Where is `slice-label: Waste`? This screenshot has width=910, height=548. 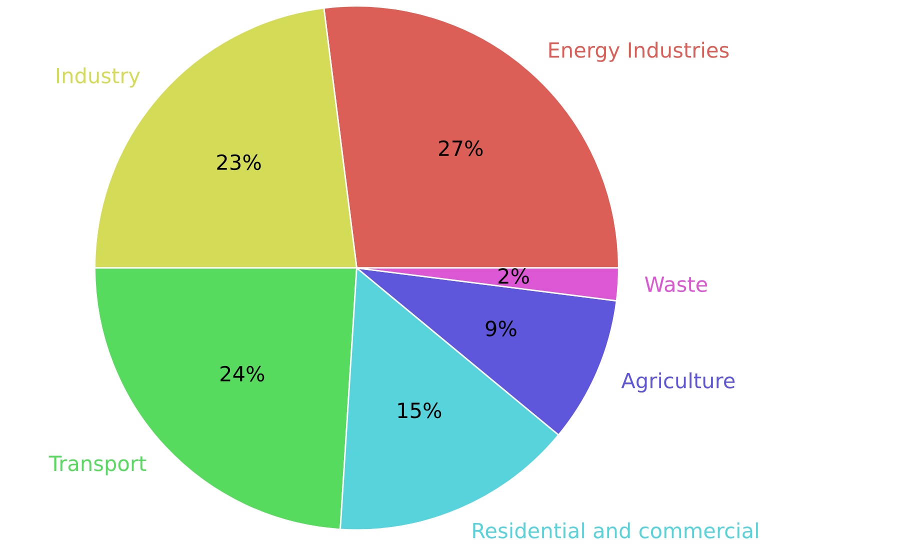 slice-label: Waste is located at coordinates (676, 284).